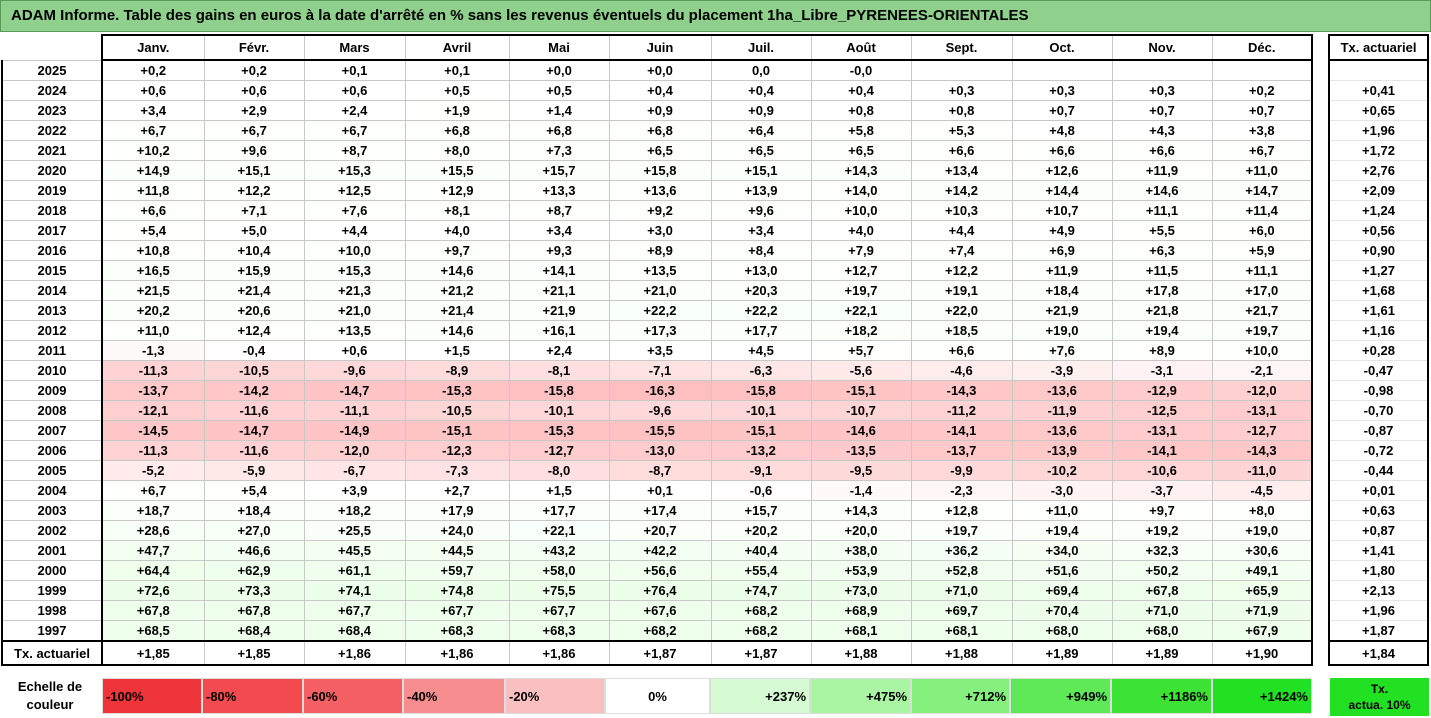 Image resolution: width=1431 pixels, height=718 pixels. Describe the element at coordinates (457, 290) in the screenshot. I see `value-cell: +21,2` at that location.